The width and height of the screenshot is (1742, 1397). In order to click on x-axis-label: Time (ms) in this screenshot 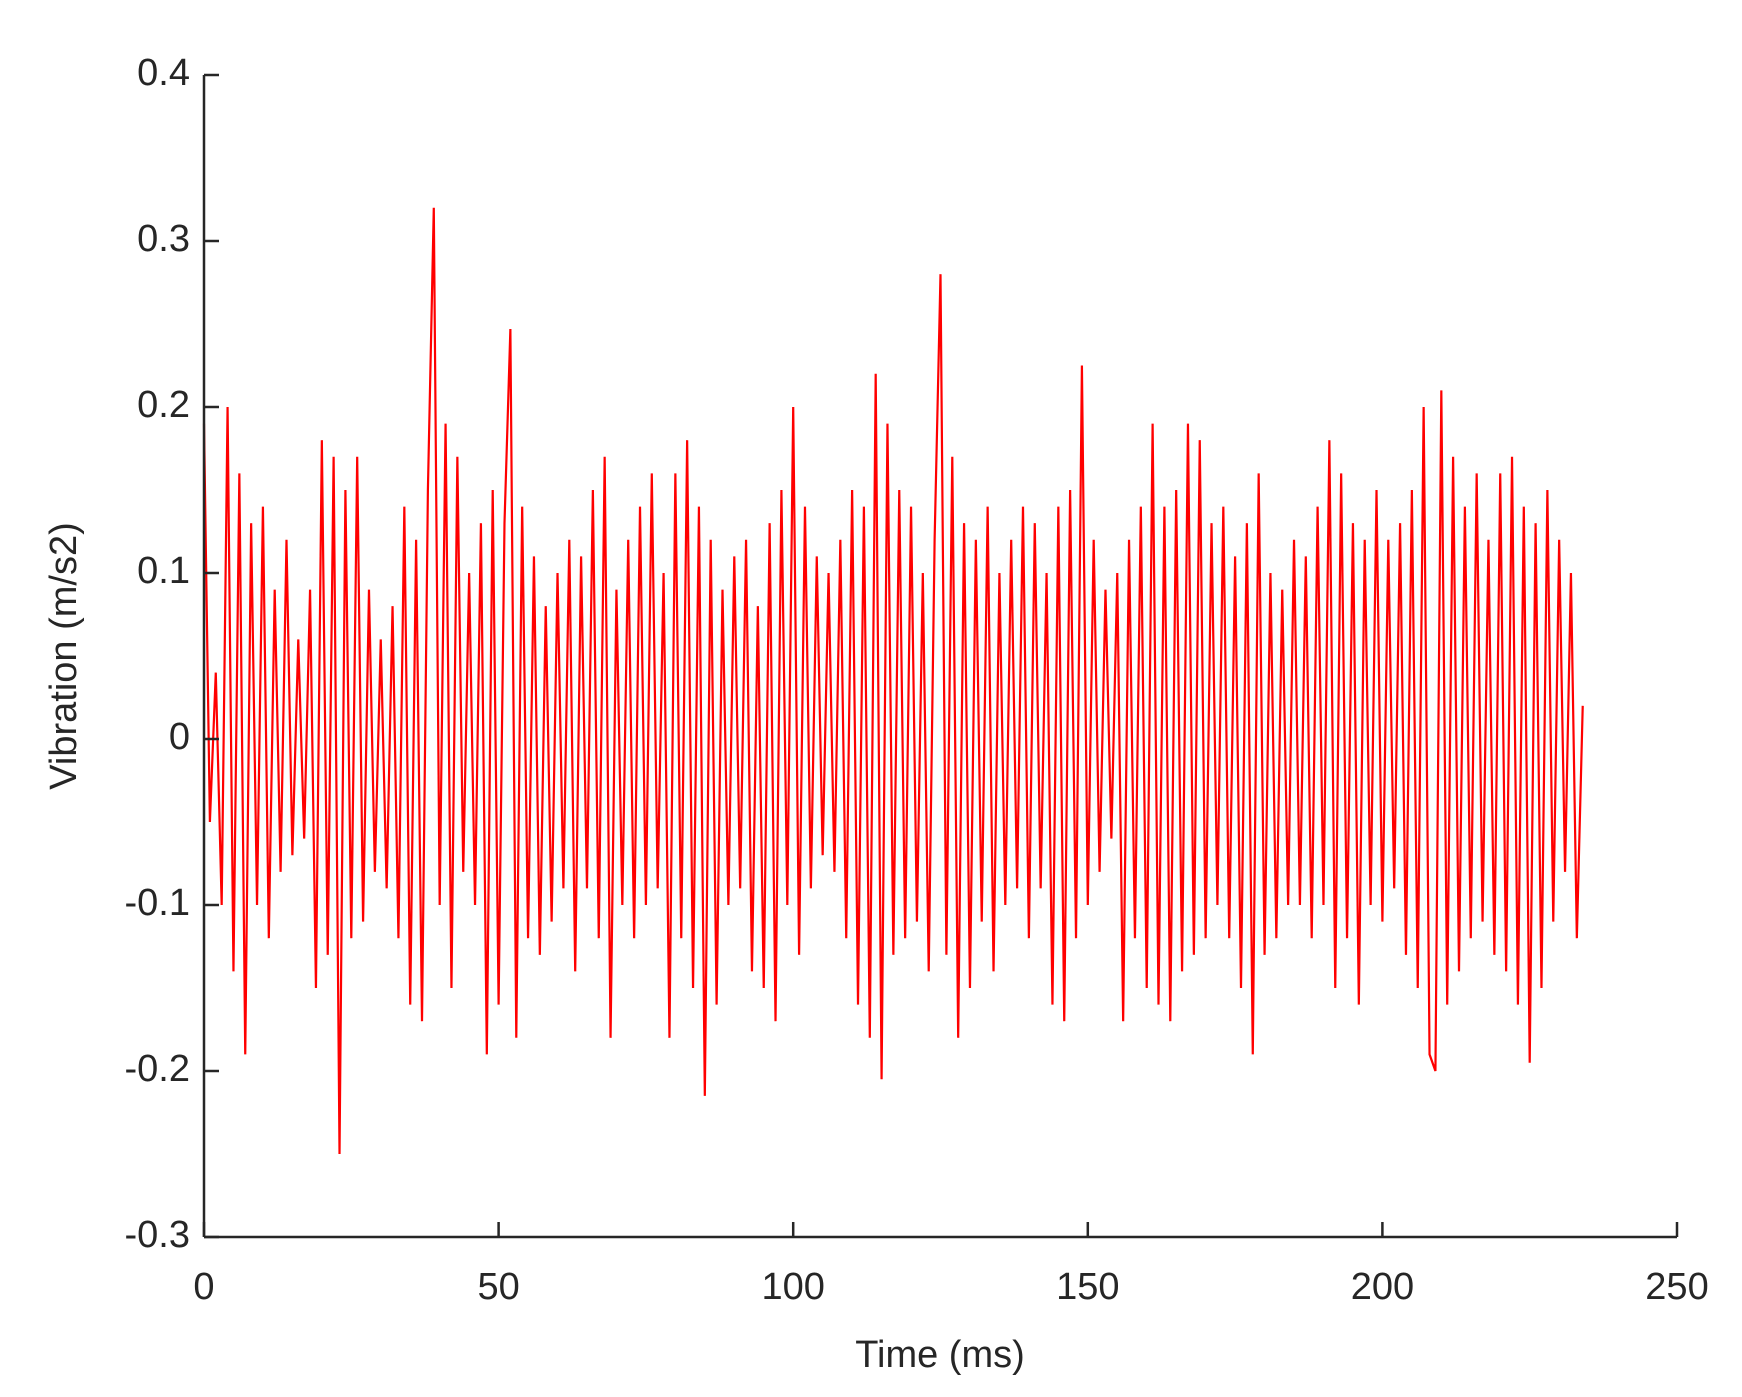, I will do `click(940, 1355)`.